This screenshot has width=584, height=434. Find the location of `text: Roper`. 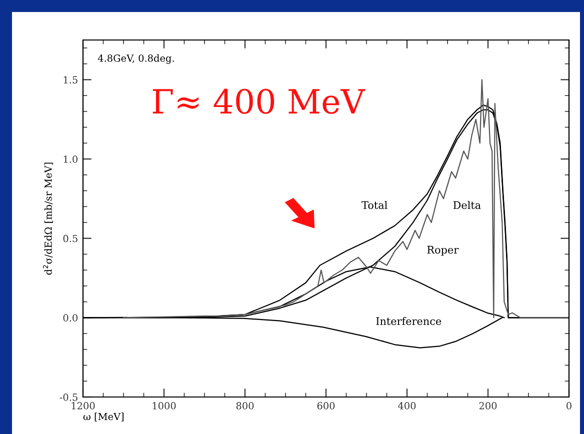

text: Roper is located at coordinates (443, 251).